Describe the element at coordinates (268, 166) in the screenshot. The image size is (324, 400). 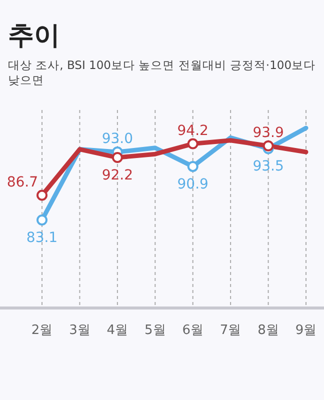
I see `data-label: 93.5` at that location.